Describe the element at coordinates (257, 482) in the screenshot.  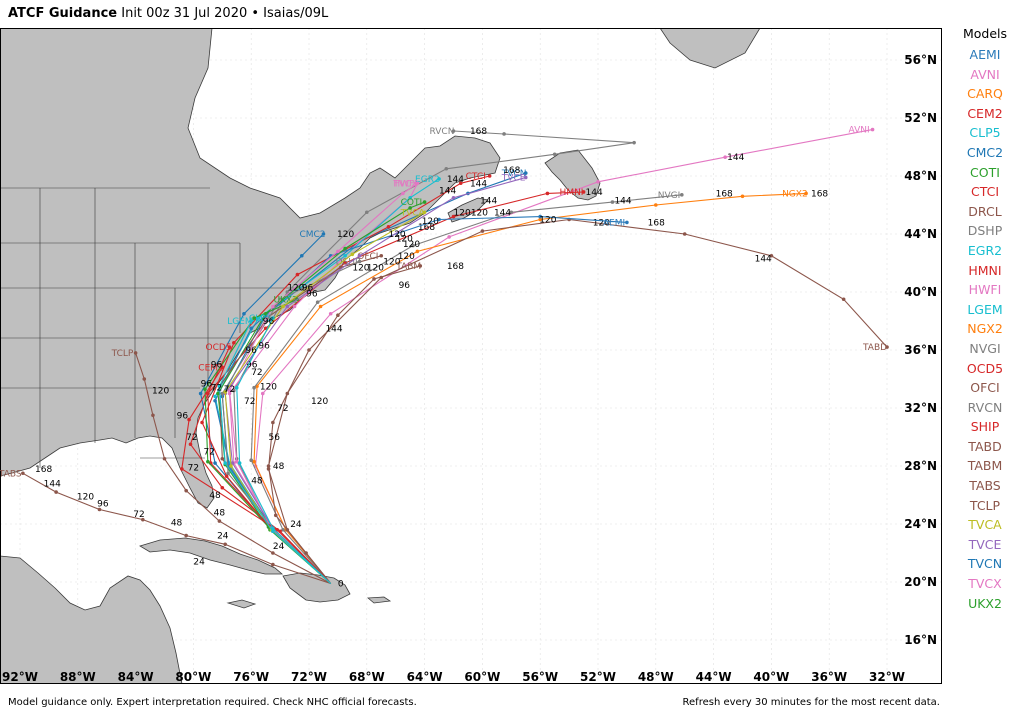
I see `forecast-hour-label: 48` at that location.